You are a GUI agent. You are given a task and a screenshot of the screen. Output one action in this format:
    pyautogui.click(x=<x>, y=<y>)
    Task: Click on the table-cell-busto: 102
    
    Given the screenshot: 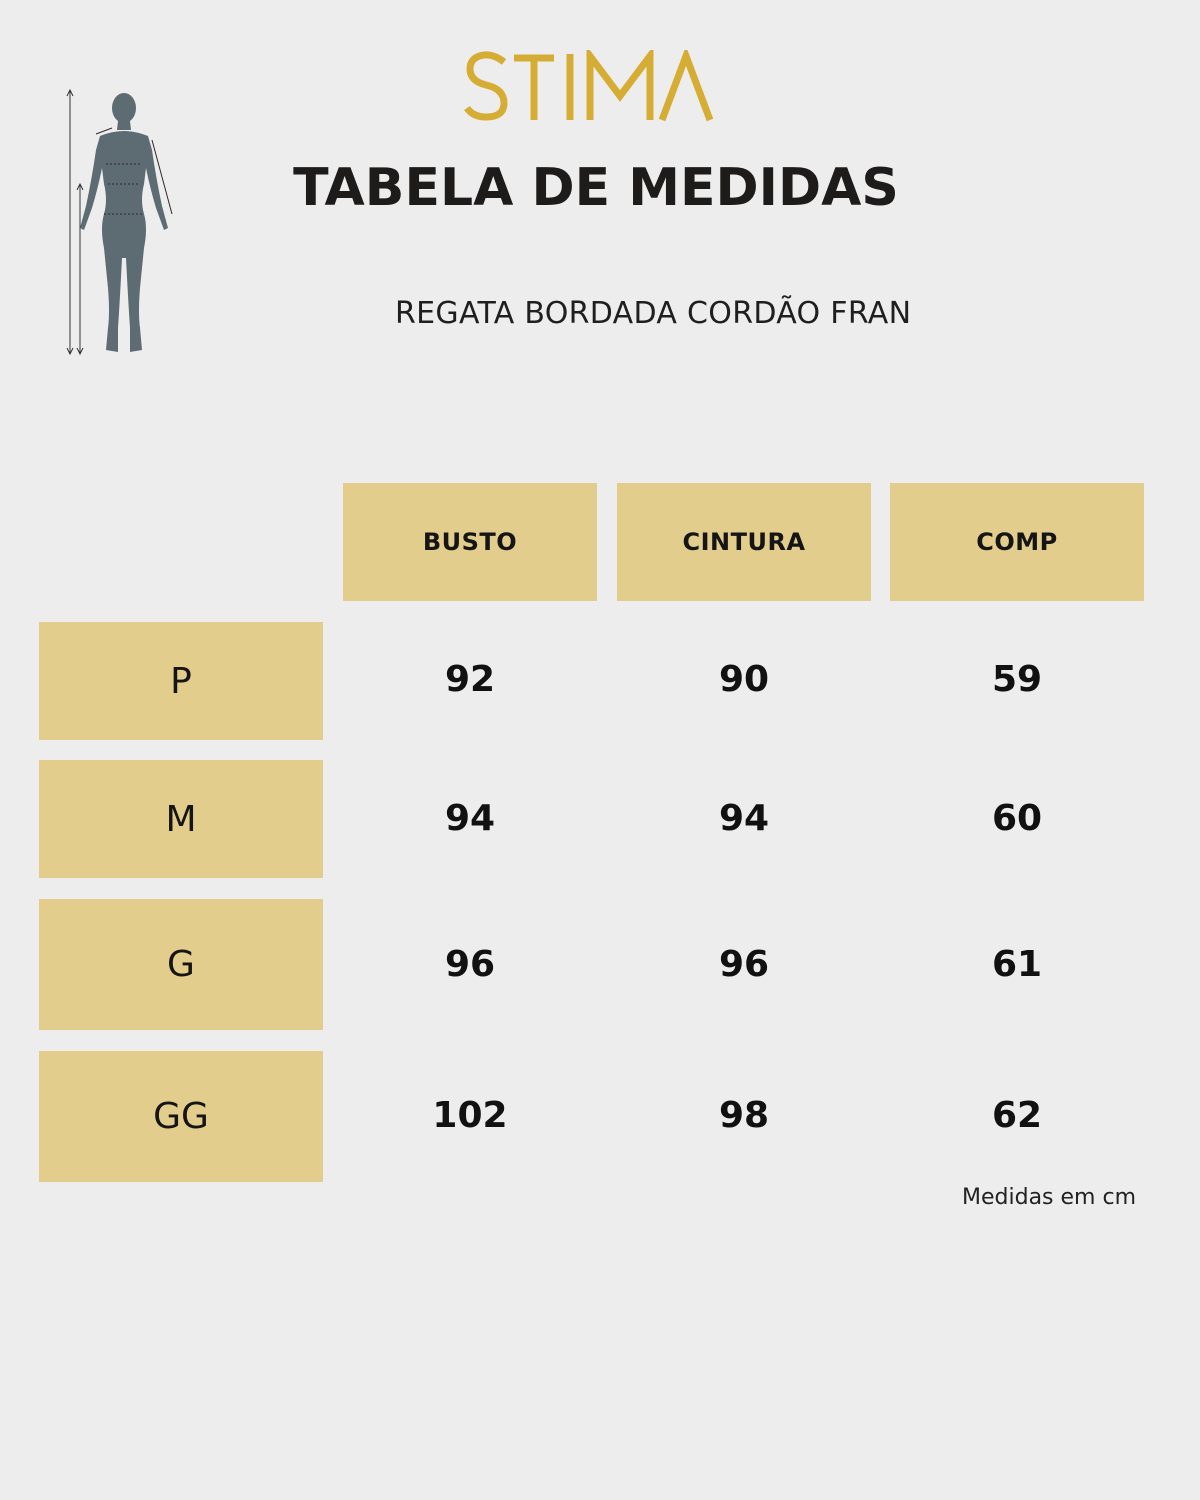 What is the action you would take?
    pyautogui.click(x=470, y=1115)
    